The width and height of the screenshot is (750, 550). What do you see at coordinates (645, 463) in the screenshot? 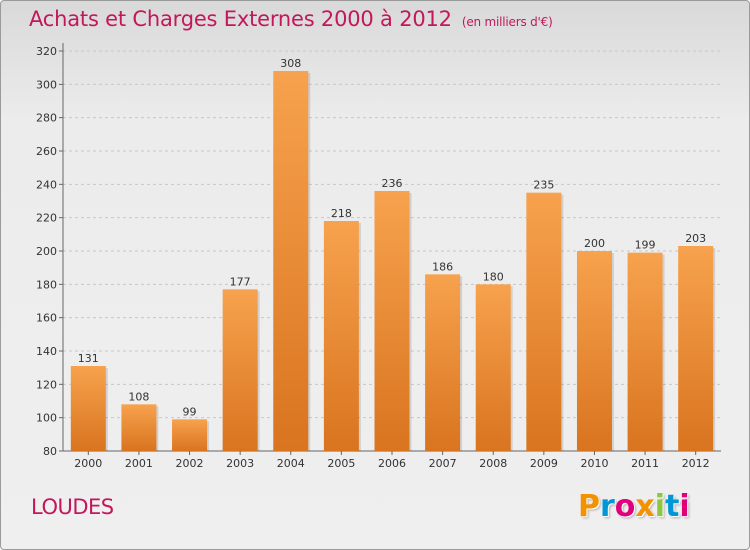
I see `x-tick-label-2011: 2011` at bounding box center [645, 463].